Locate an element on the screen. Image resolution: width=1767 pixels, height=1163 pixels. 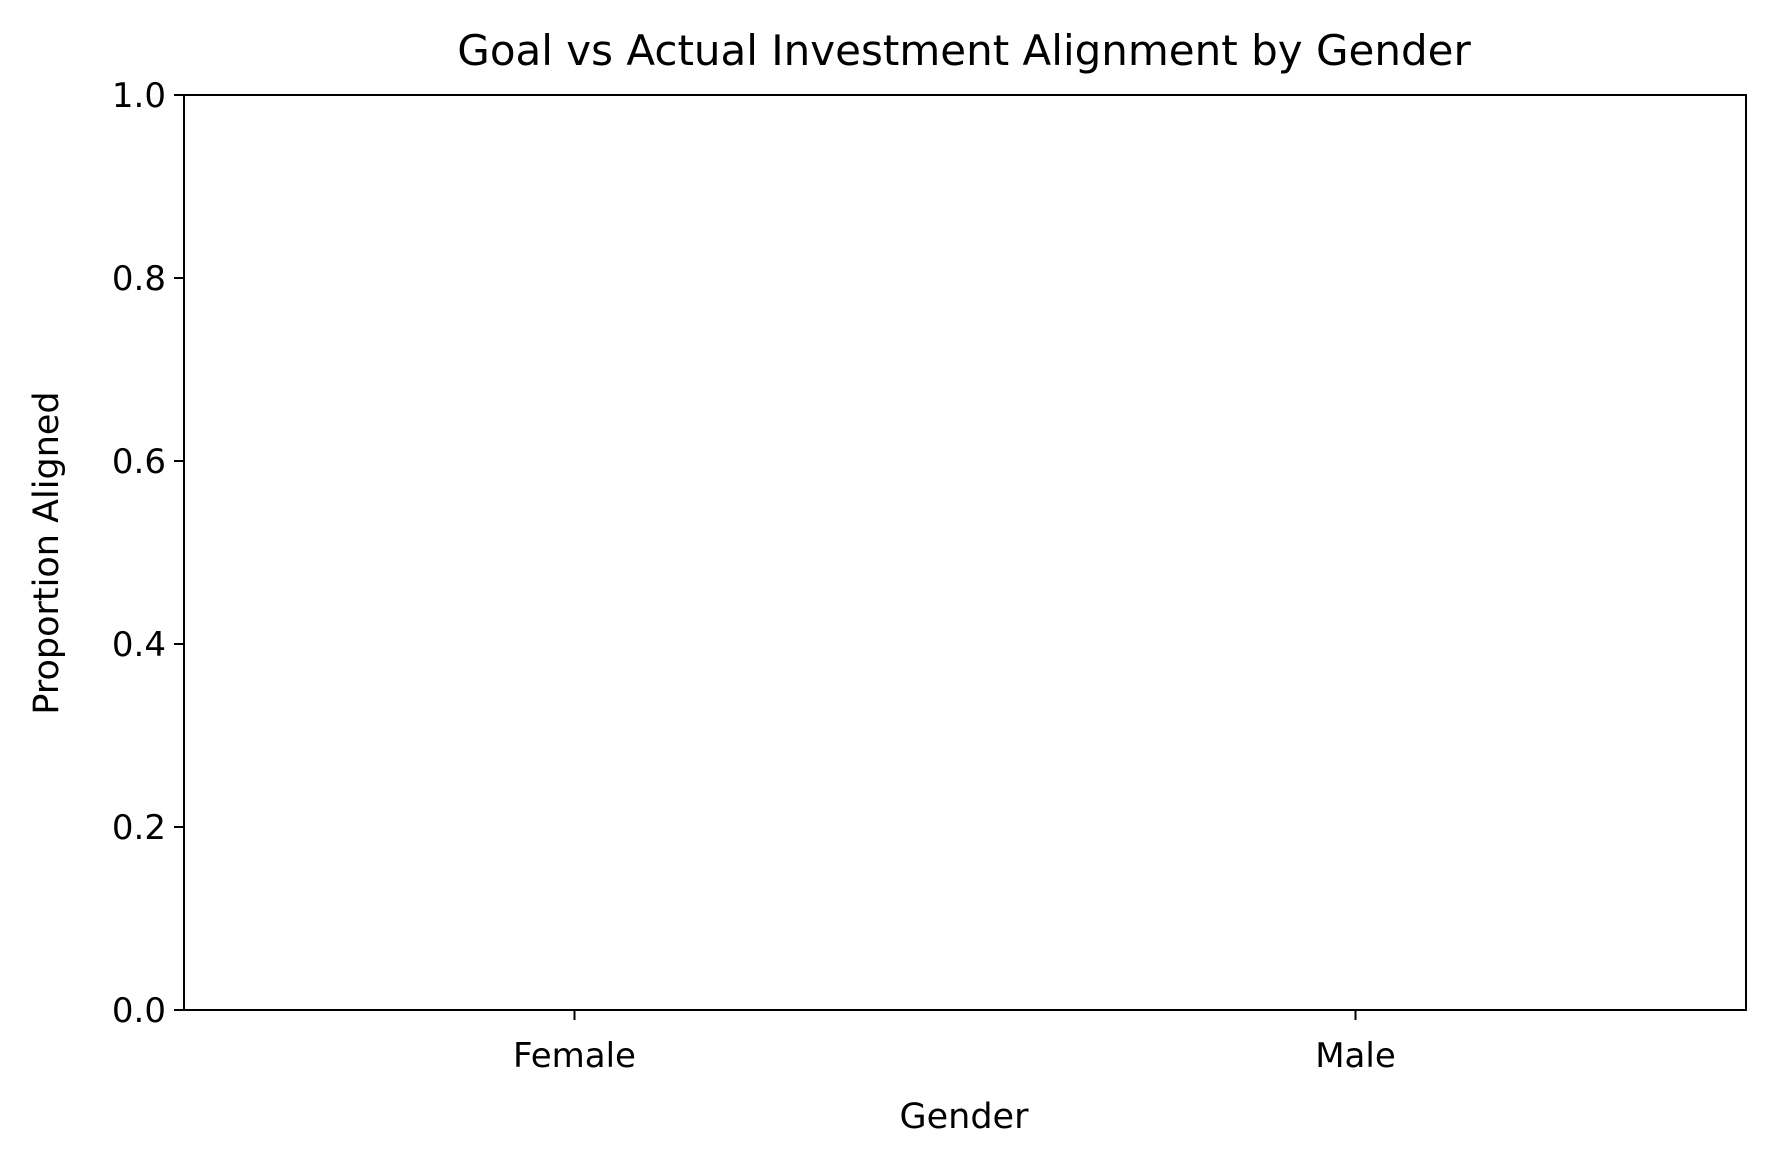
y-tick-label: 0.4 is located at coordinates (139, 645).